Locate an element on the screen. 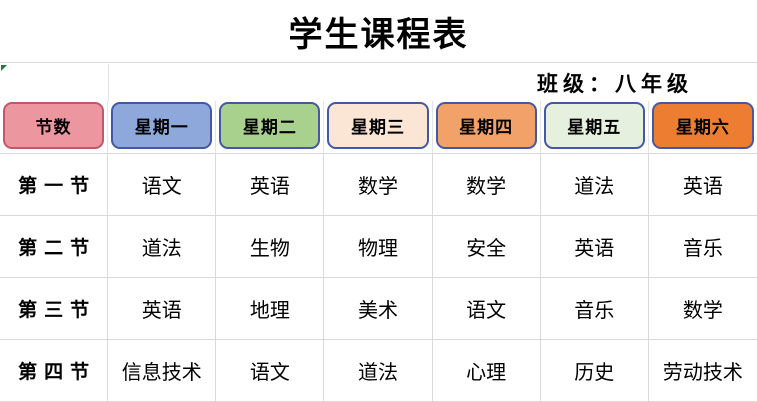 The image size is (757, 402). period-cell: 第一节 is located at coordinates (54, 184).